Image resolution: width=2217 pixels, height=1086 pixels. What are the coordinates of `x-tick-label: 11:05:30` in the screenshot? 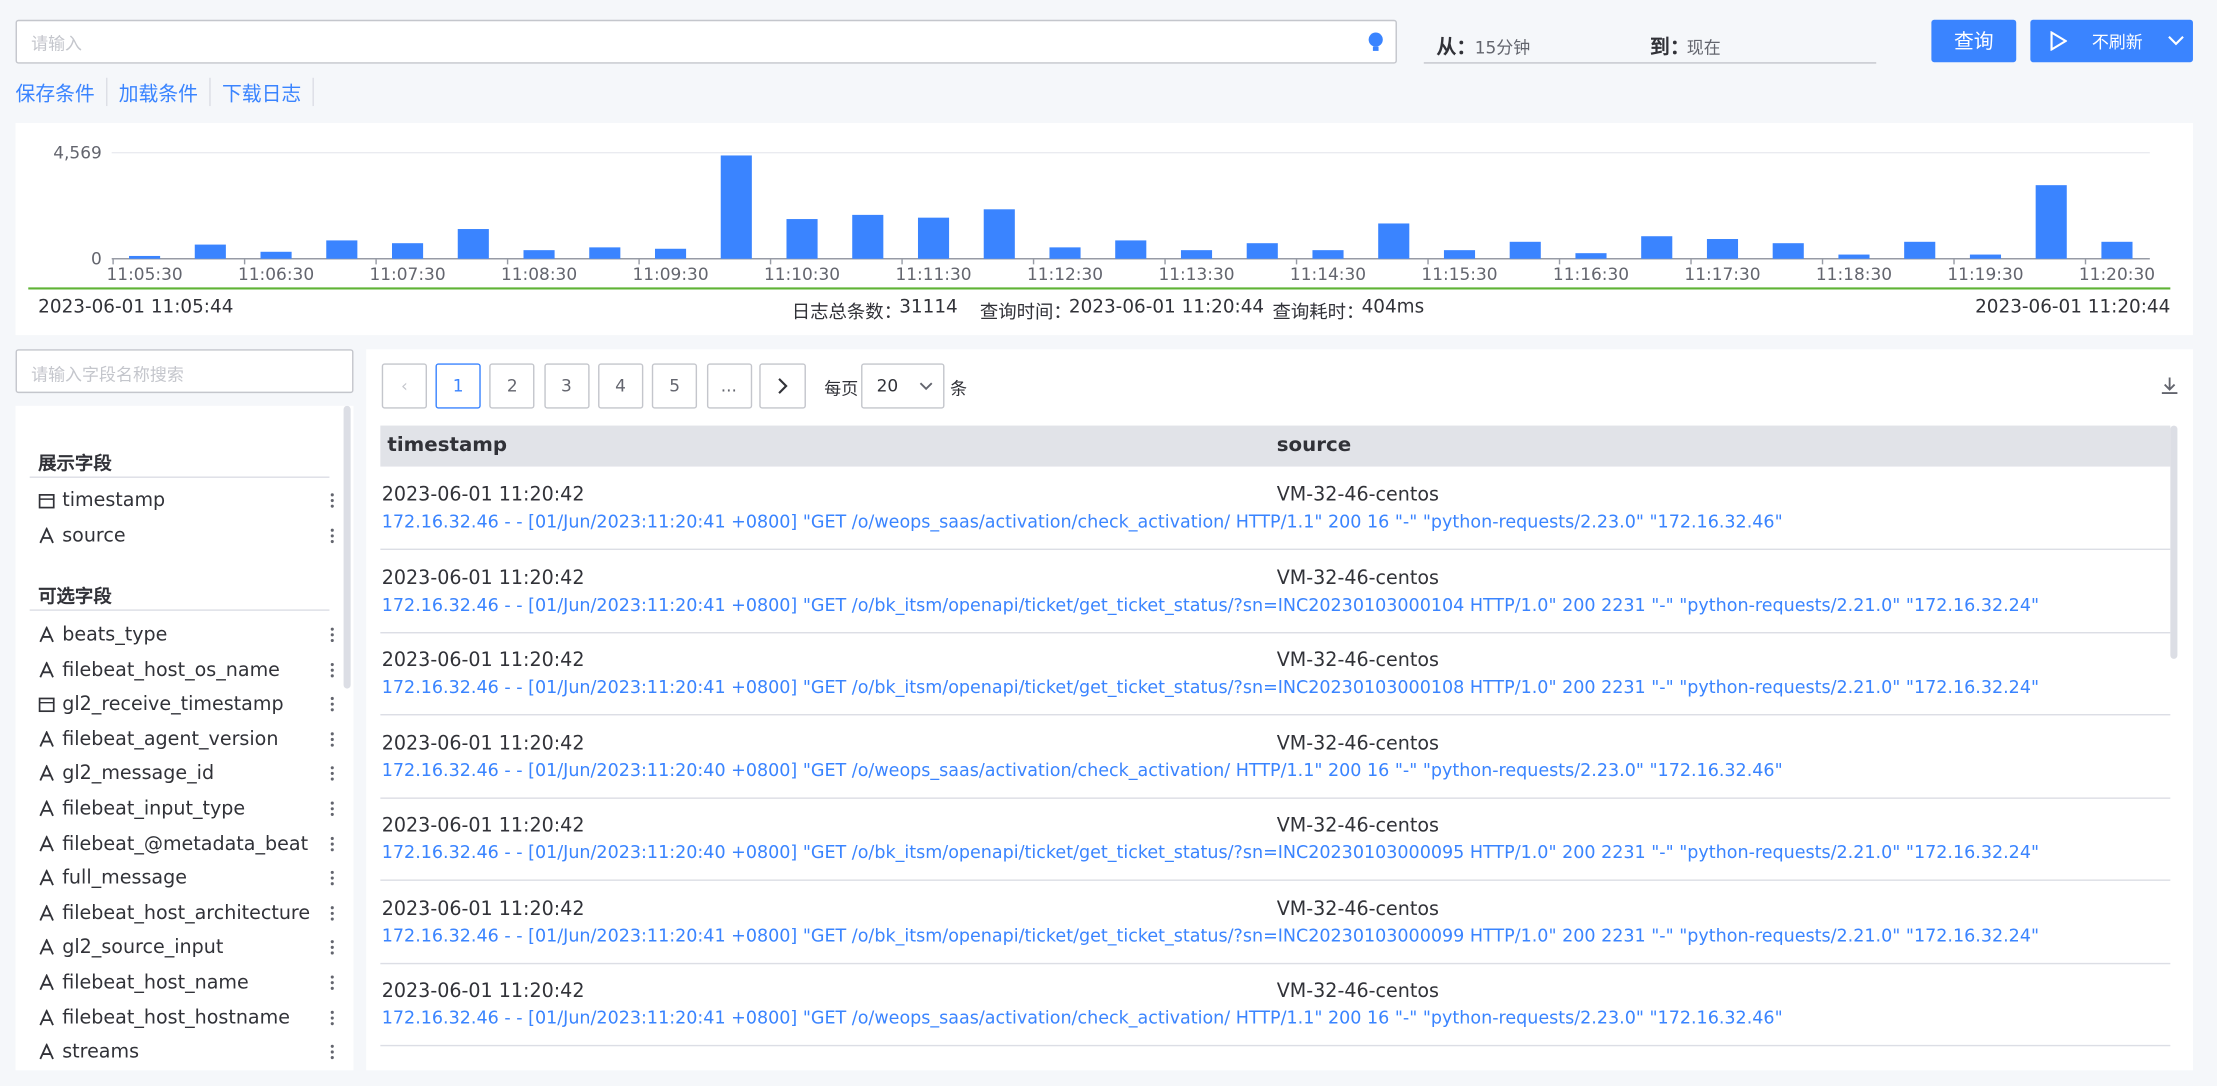 It's located at (145, 274).